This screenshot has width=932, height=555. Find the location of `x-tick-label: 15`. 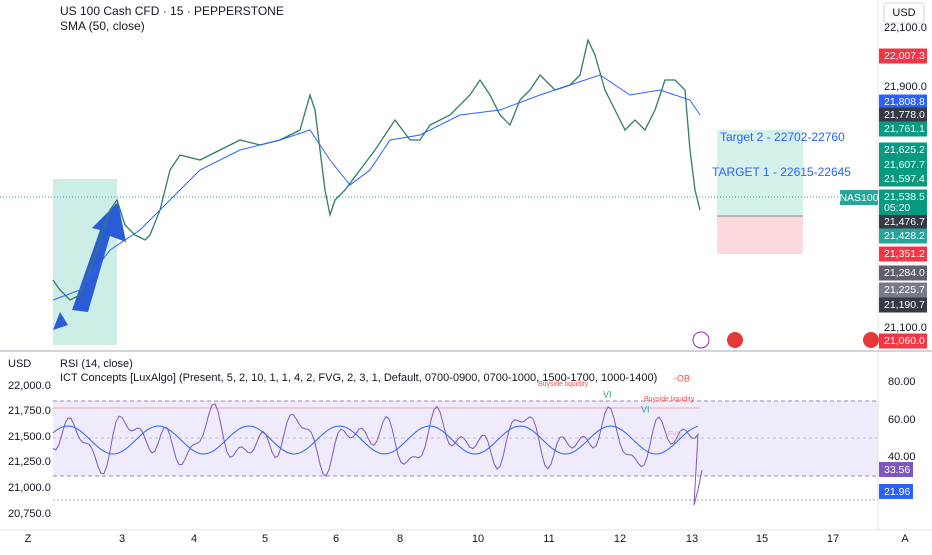

x-tick-label: 15 is located at coordinates (762, 539).